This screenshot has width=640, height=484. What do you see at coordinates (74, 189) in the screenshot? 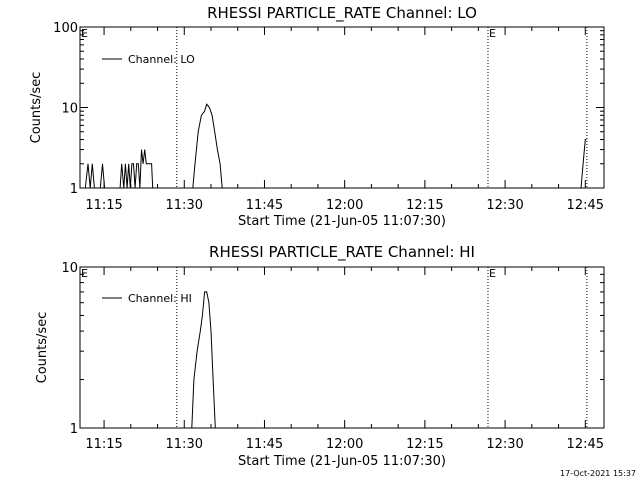
I see `panel-1-y-tick-label: 1` at bounding box center [74, 189].